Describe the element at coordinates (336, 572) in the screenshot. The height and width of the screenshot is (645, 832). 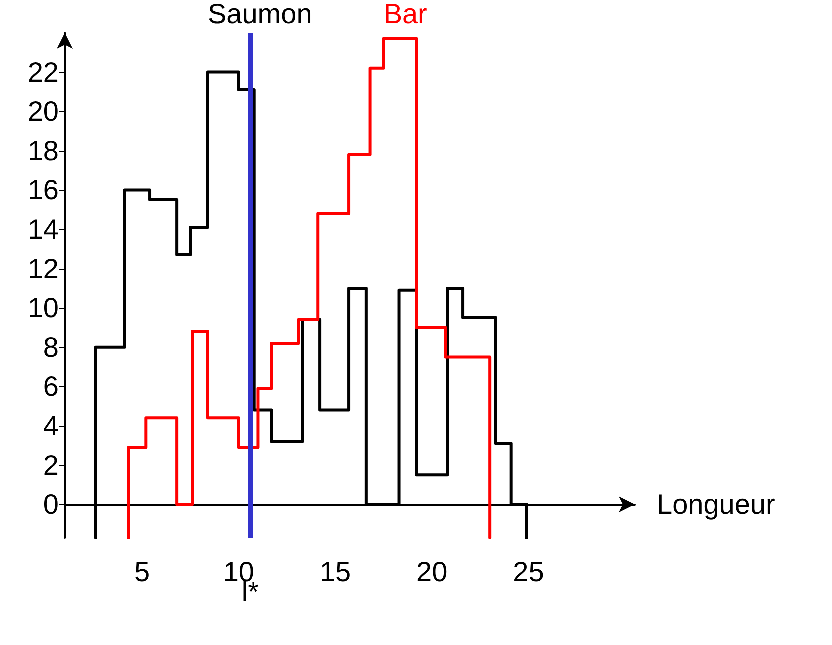
I see `x-tick-label: 15` at that location.